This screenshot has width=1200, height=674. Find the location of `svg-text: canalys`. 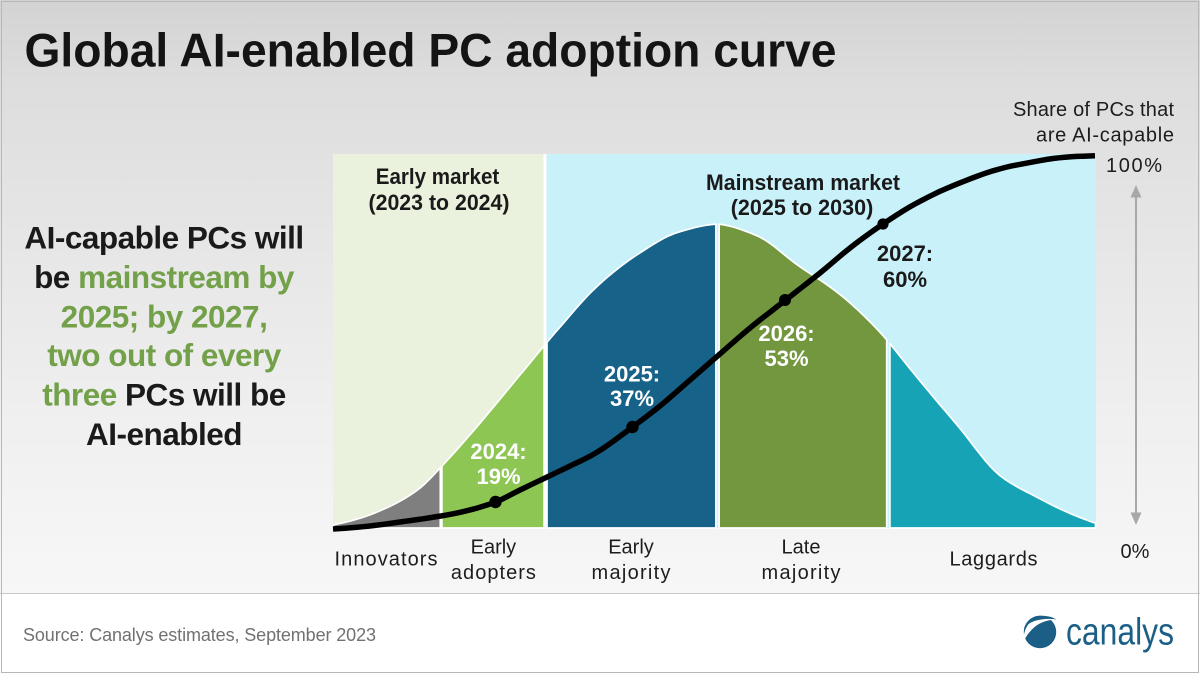

svg-text: canalys is located at coordinates (1120, 633).